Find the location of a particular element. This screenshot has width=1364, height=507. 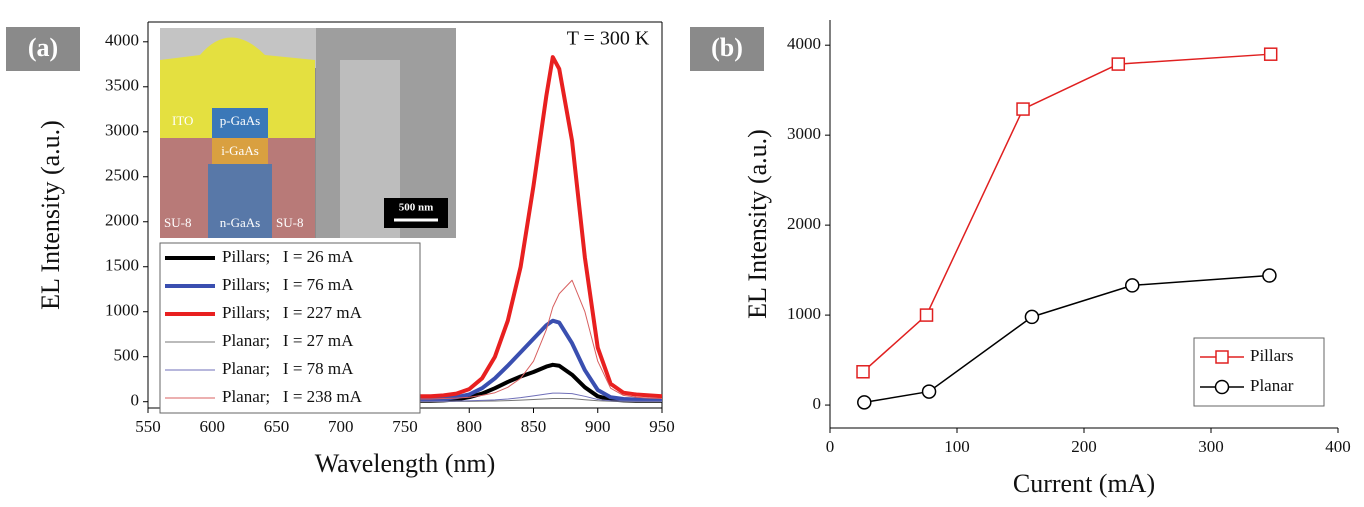

y-tick-label: 3500 is located at coordinates (122, 85).